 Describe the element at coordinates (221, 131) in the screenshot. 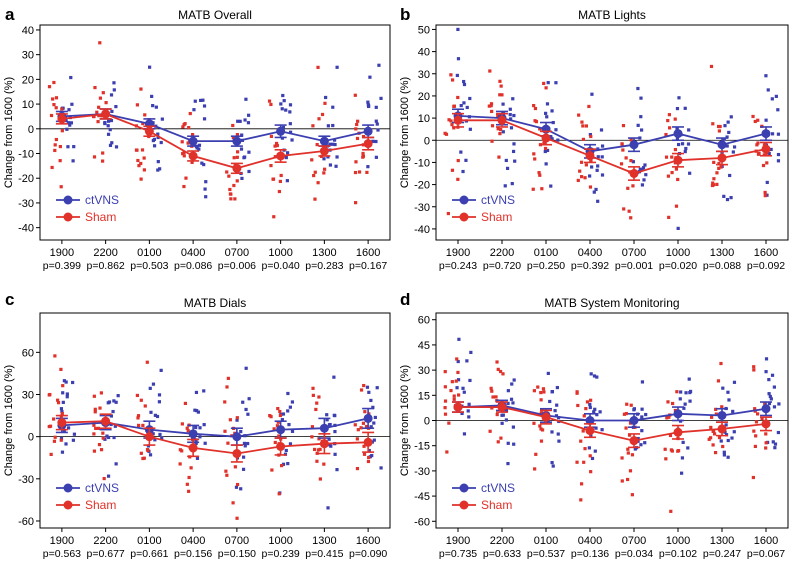

I see `individual-points-ctvns` at that location.